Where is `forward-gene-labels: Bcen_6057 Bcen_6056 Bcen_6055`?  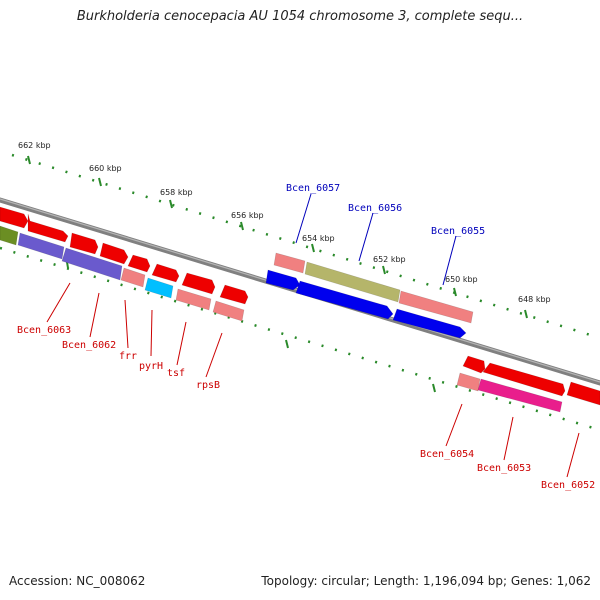
forward-gene-labels: Bcen_6057 Bcen_6056 Bcen_6055 is located at coordinates (385, 210).